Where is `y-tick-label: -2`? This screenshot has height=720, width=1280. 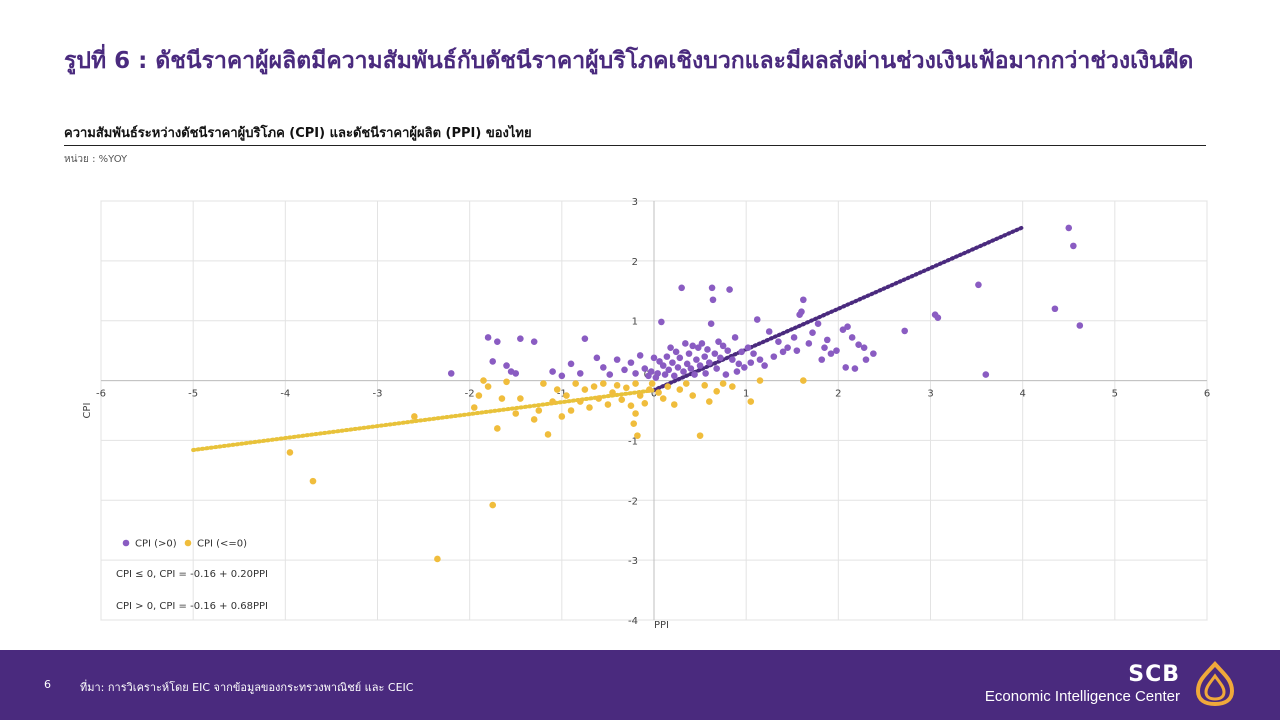
y-tick-label: -2 is located at coordinates (633, 501).